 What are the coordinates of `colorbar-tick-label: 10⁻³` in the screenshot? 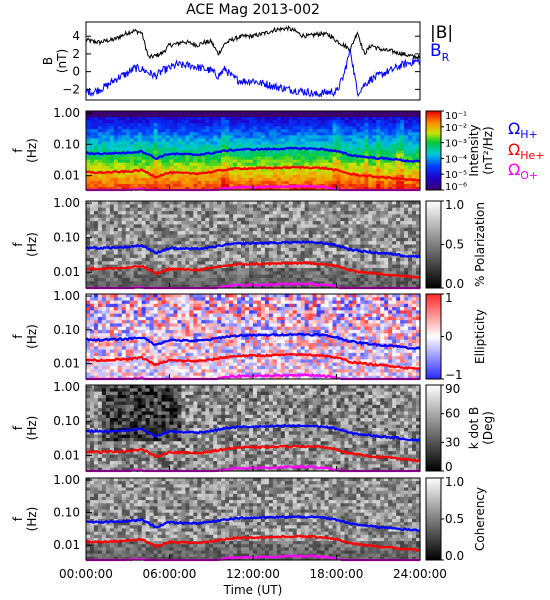 It's located at (456, 144).